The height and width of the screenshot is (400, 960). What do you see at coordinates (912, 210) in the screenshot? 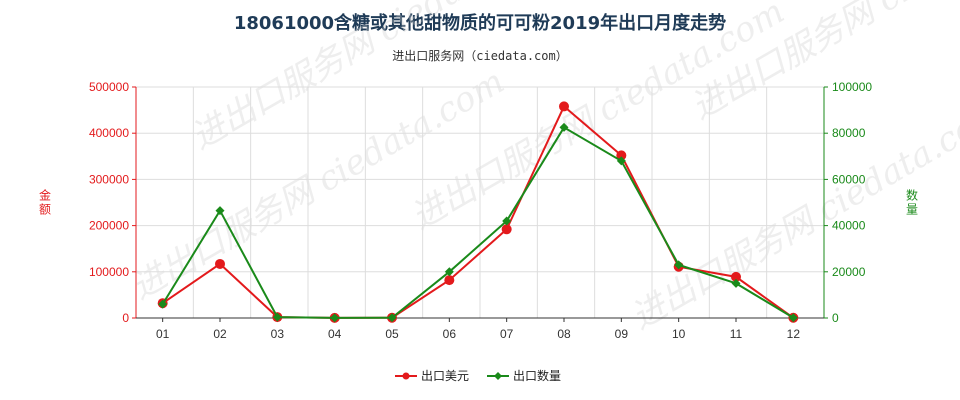
I see `right-axis-title: 量` at bounding box center [912, 210].